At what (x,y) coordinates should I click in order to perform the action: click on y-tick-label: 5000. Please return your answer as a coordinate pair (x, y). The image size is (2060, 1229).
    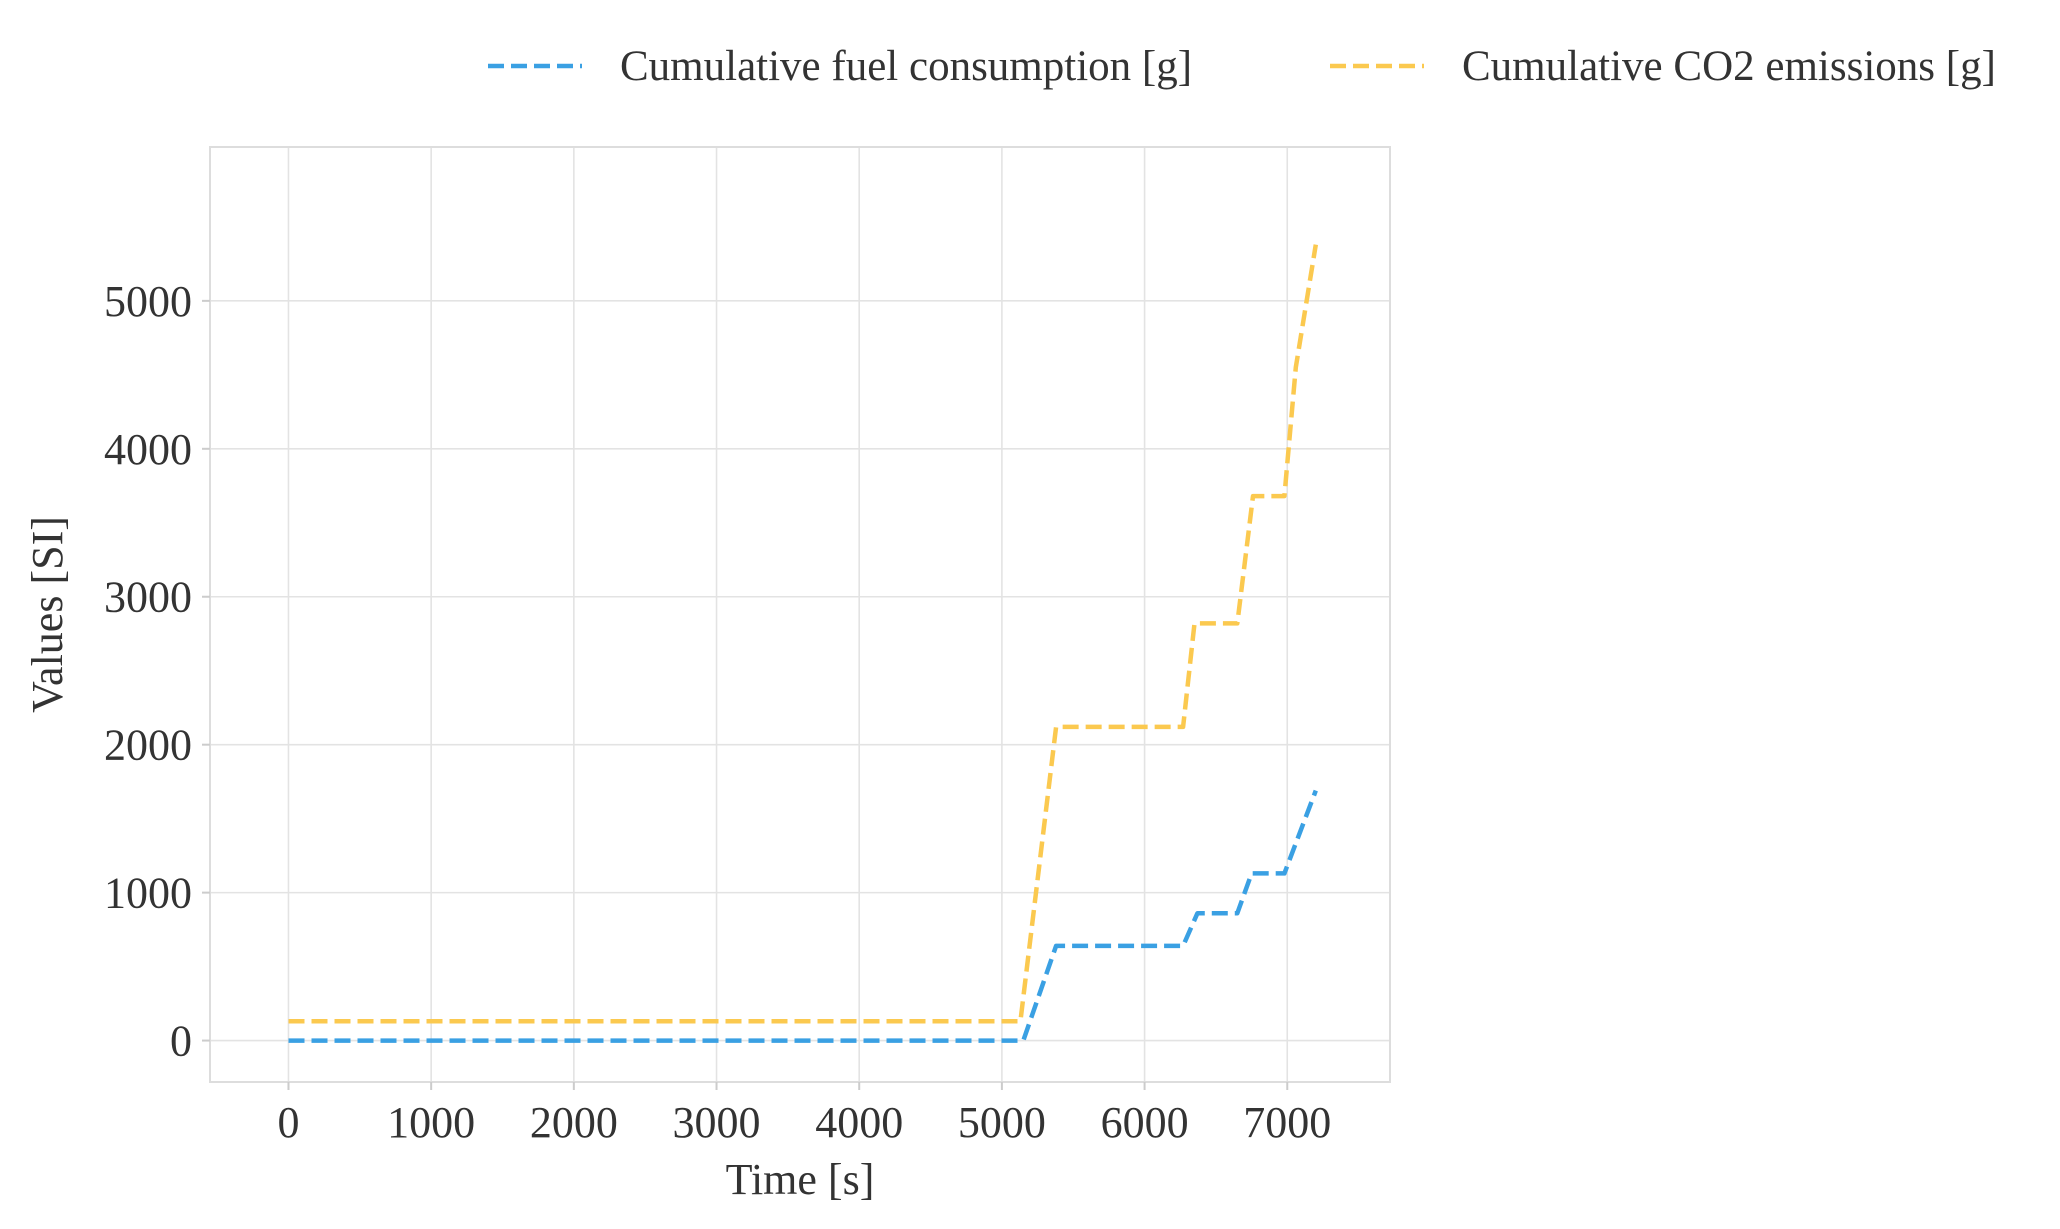
    Looking at the image, I should click on (148, 301).